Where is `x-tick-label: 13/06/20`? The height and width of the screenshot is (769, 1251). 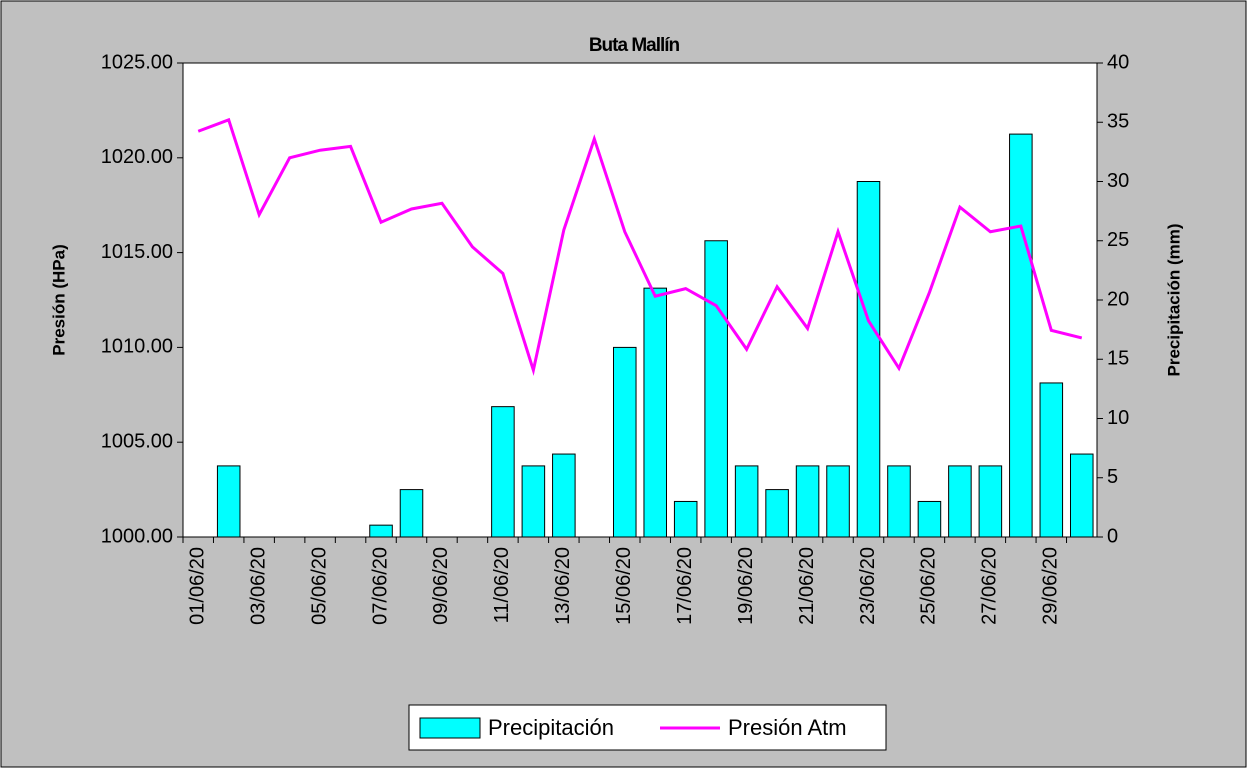 x-tick-label: 13/06/20 is located at coordinates (563, 586).